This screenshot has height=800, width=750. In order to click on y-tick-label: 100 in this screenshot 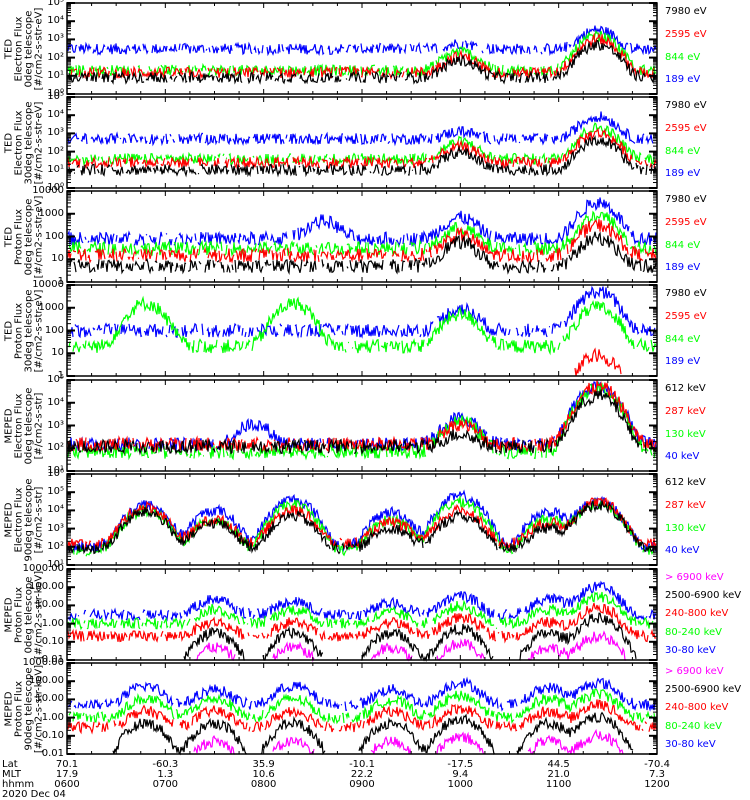, I will do `click(54, 236)`.